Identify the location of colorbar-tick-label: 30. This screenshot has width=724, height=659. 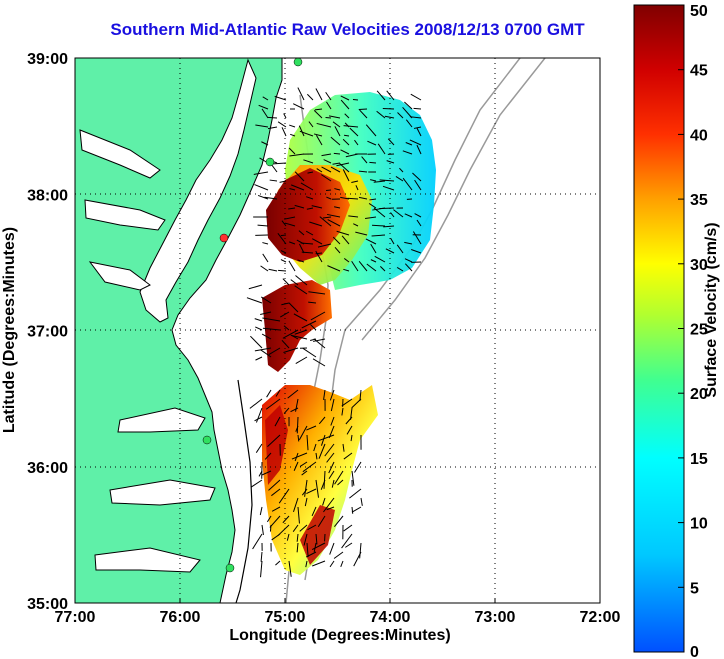
(699, 265).